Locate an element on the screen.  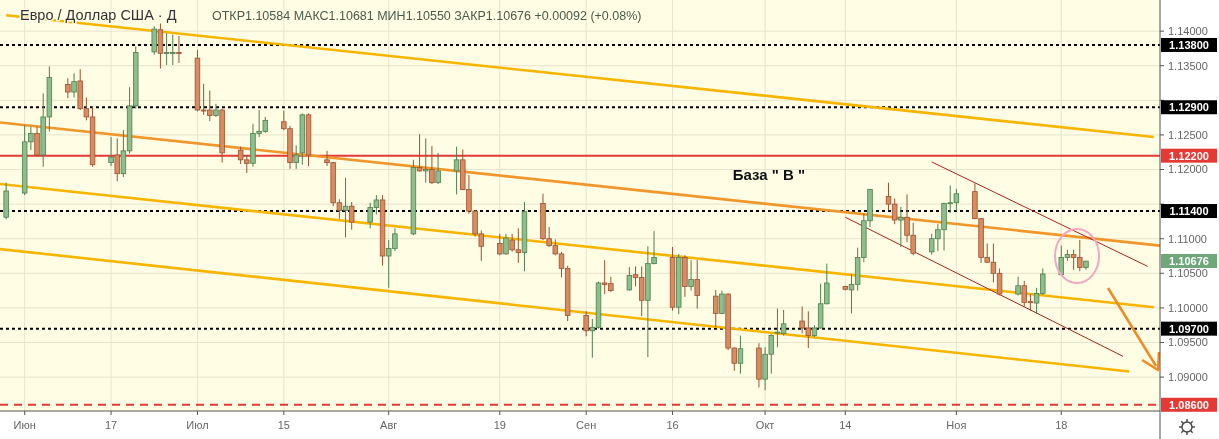
y-tick-label: 1.12500 is located at coordinates (1188, 134).